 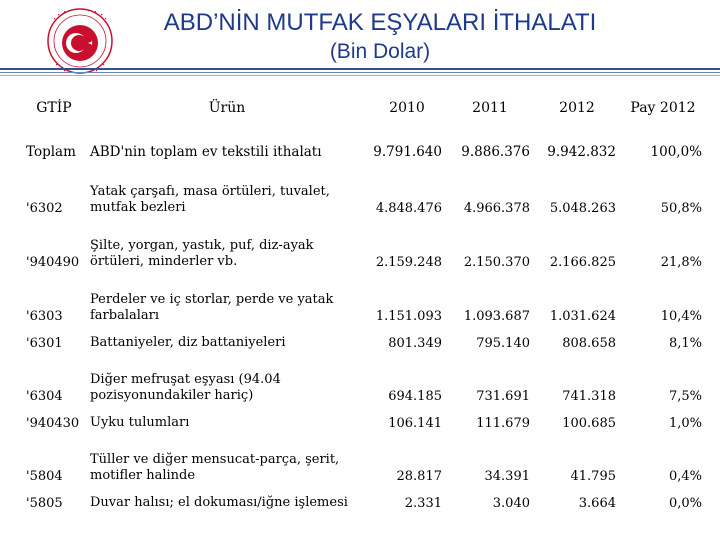 I want to click on row-2012: 100.685, so click(x=589, y=423).